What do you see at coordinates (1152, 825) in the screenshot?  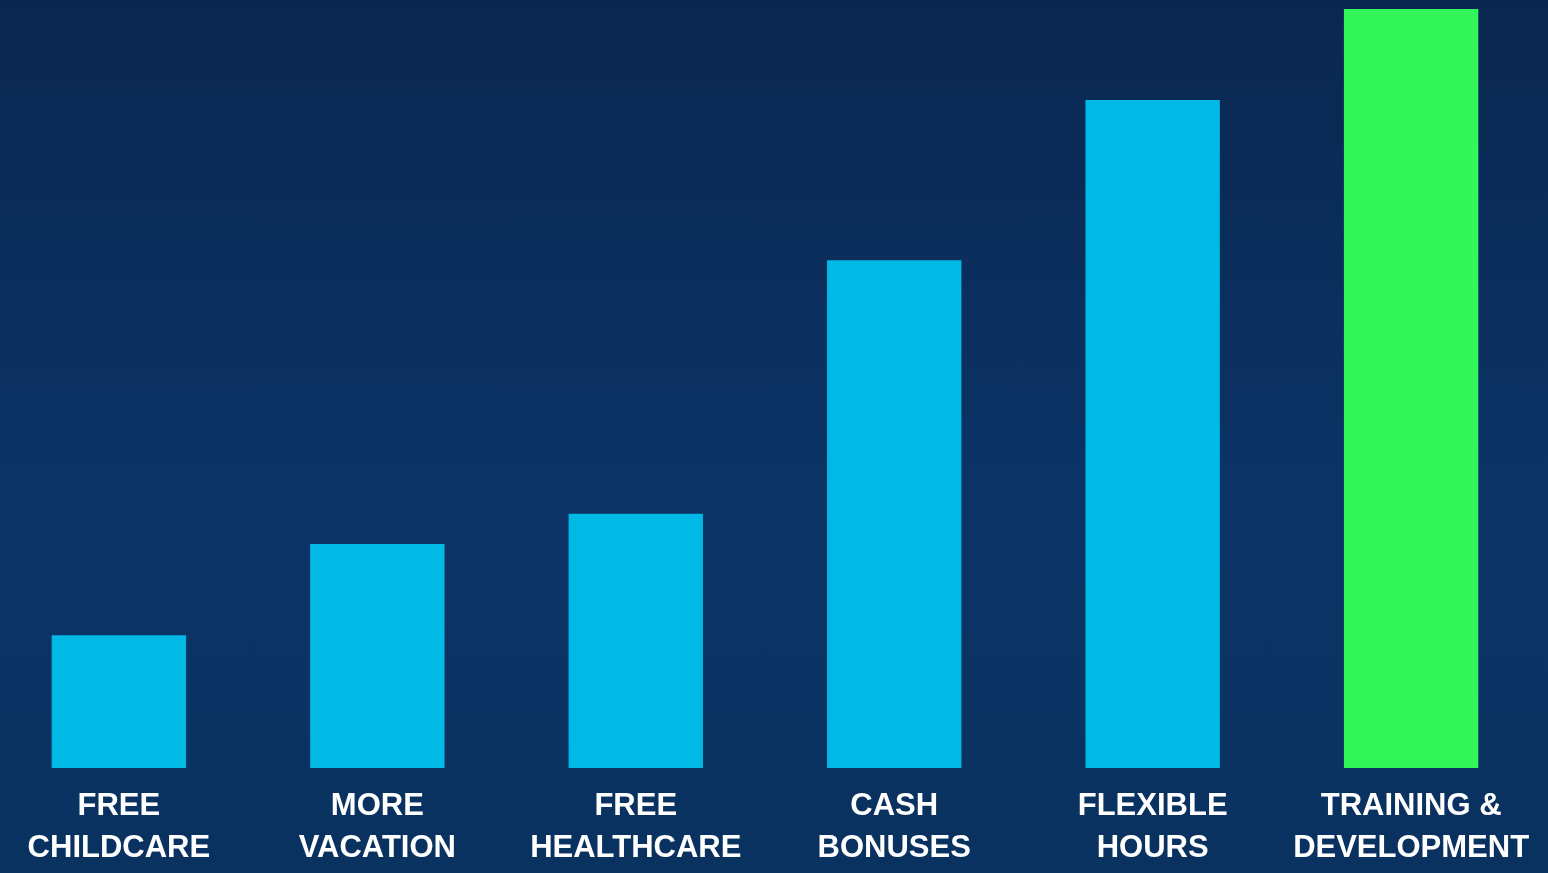 I see `x-tick-label: FLEXIBLE HOURS` at bounding box center [1152, 825].